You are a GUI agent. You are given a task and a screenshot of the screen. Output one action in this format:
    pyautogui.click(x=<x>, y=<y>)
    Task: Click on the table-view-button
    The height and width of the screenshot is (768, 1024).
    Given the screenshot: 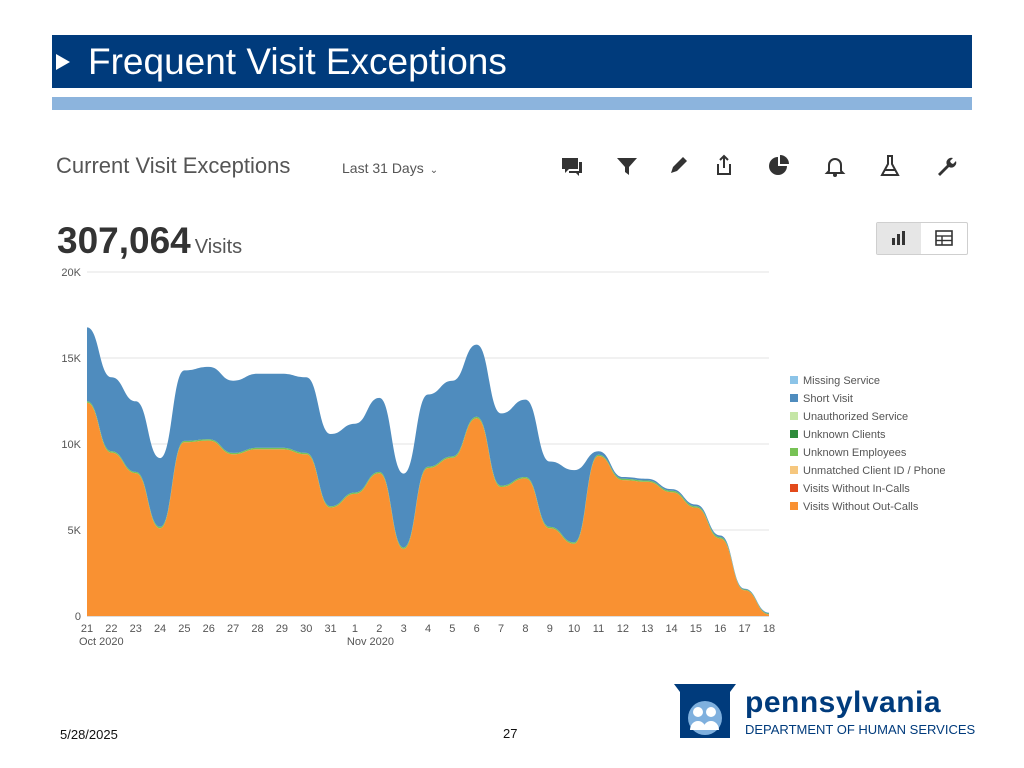 What is the action you would take?
    pyautogui.click(x=944, y=238)
    